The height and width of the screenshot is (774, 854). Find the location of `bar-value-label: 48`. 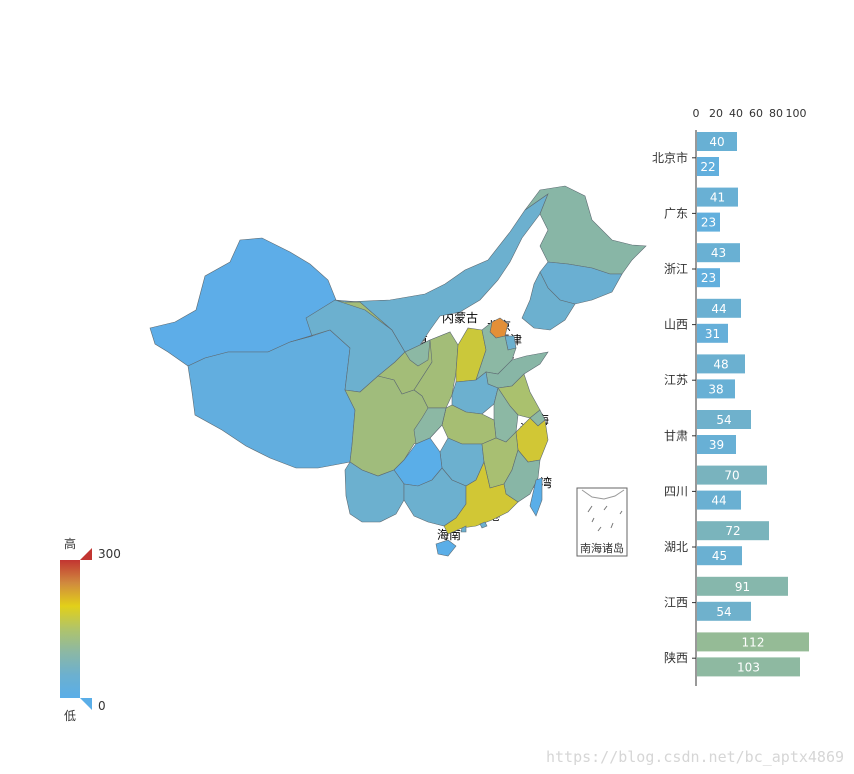

bar-value-label: 48 is located at coordinates (720, 364).